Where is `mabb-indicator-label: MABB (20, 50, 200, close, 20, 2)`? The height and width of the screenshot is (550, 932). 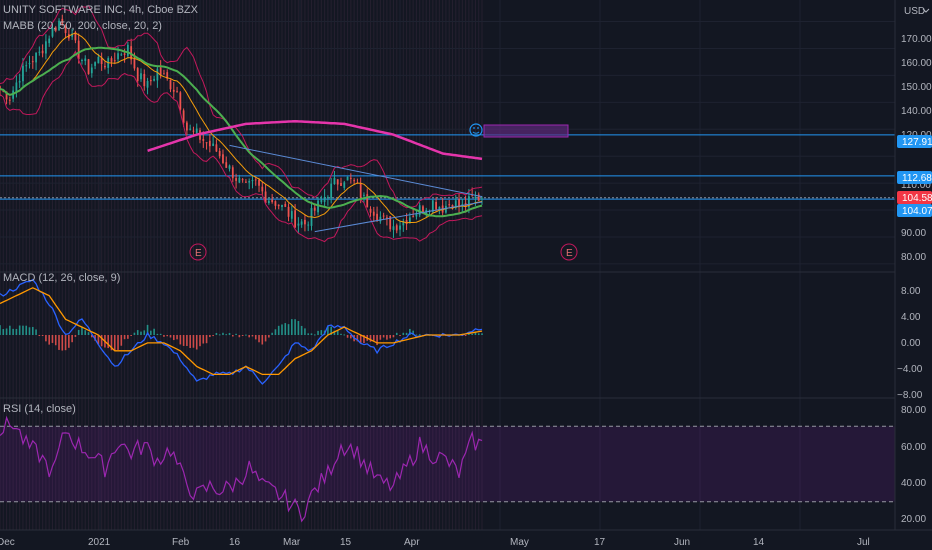 mabb-indicator-label: MABB (20, 50, 200, close, 20, 2) is located at coordinates (82, 26).